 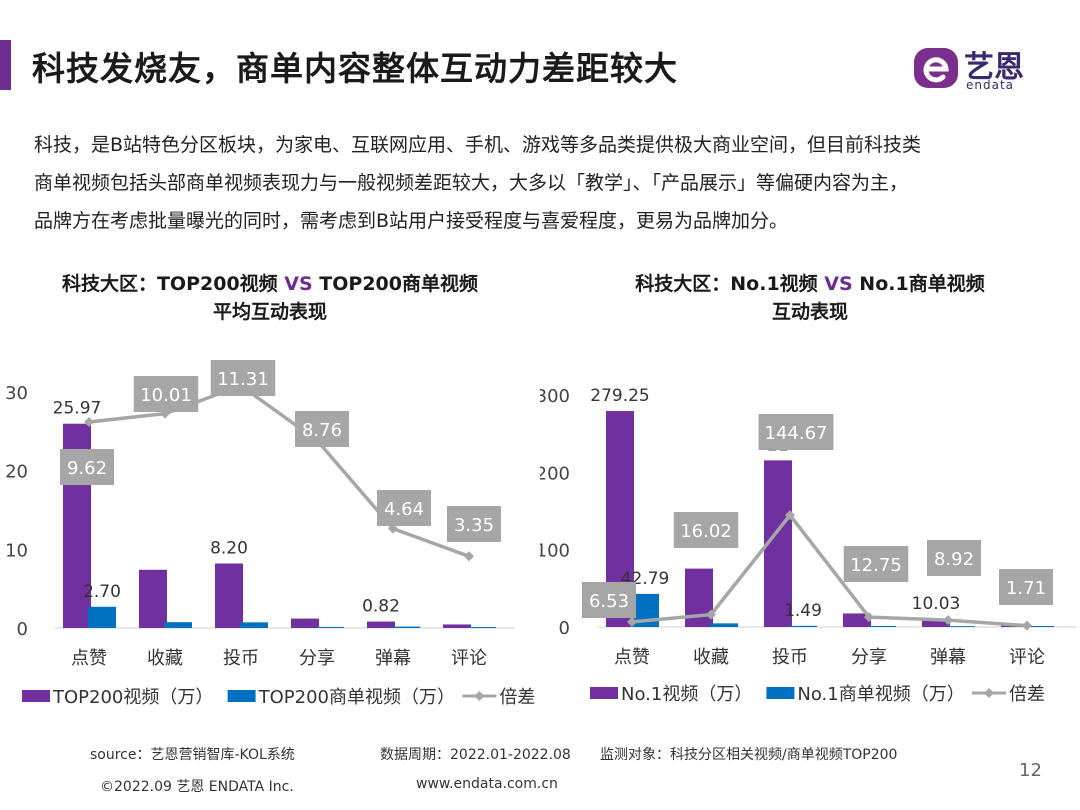 I want to click on endata-logo: 艺恩 endata, so click(x=982, y=68).